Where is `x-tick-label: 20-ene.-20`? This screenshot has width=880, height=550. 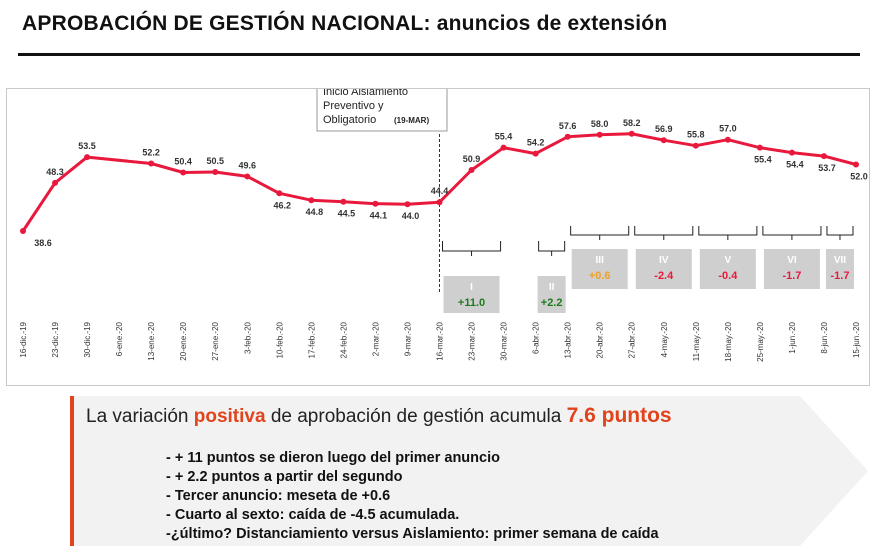
x-tick-label: 20-ene.-20 is located at coordinates (183, 340).